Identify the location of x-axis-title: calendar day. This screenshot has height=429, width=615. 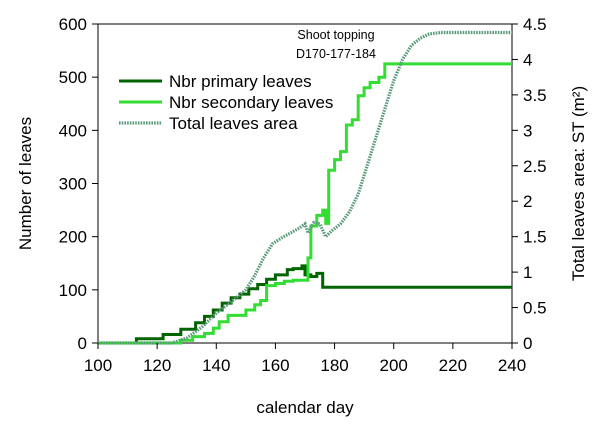
(305, 407).